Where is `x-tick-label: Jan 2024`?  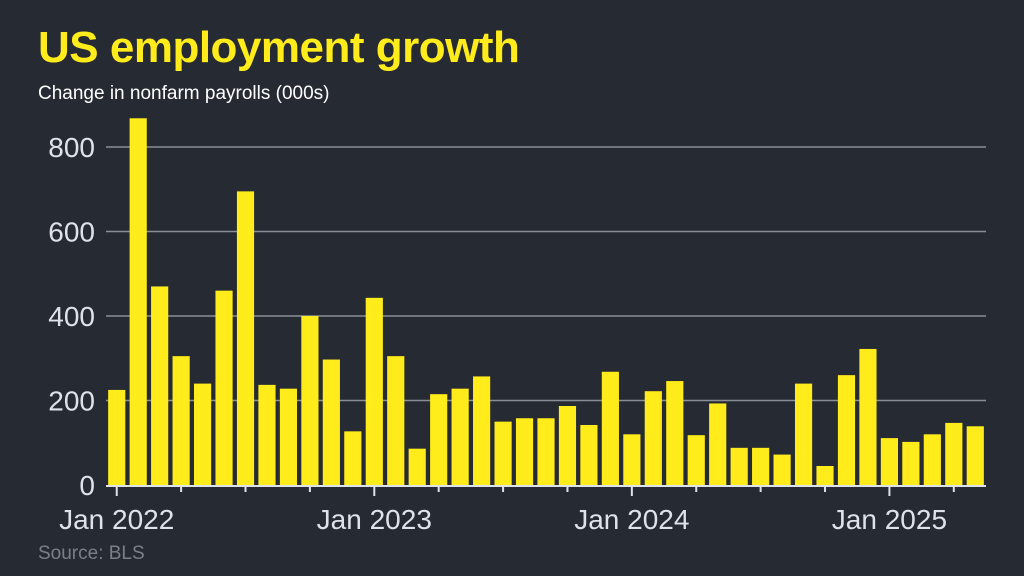
x-tick-label: Jan 2024 is located at coordinates (631, 519).